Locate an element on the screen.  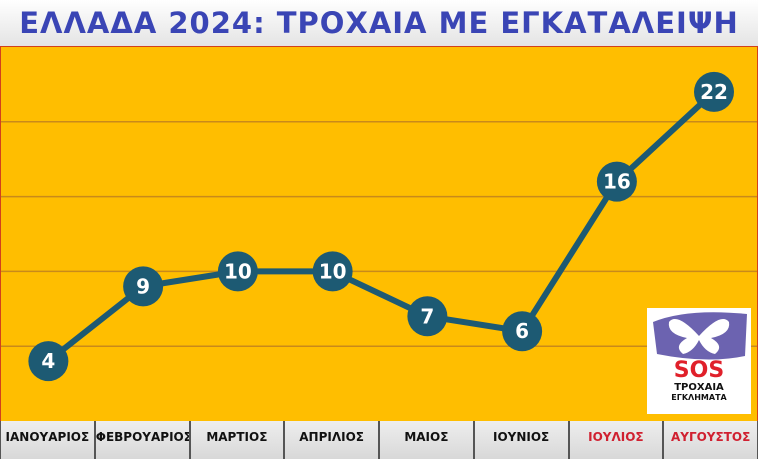
x-tick-label: ΙΟΥΝΙΟΣ is located at coordinates (521, 440).